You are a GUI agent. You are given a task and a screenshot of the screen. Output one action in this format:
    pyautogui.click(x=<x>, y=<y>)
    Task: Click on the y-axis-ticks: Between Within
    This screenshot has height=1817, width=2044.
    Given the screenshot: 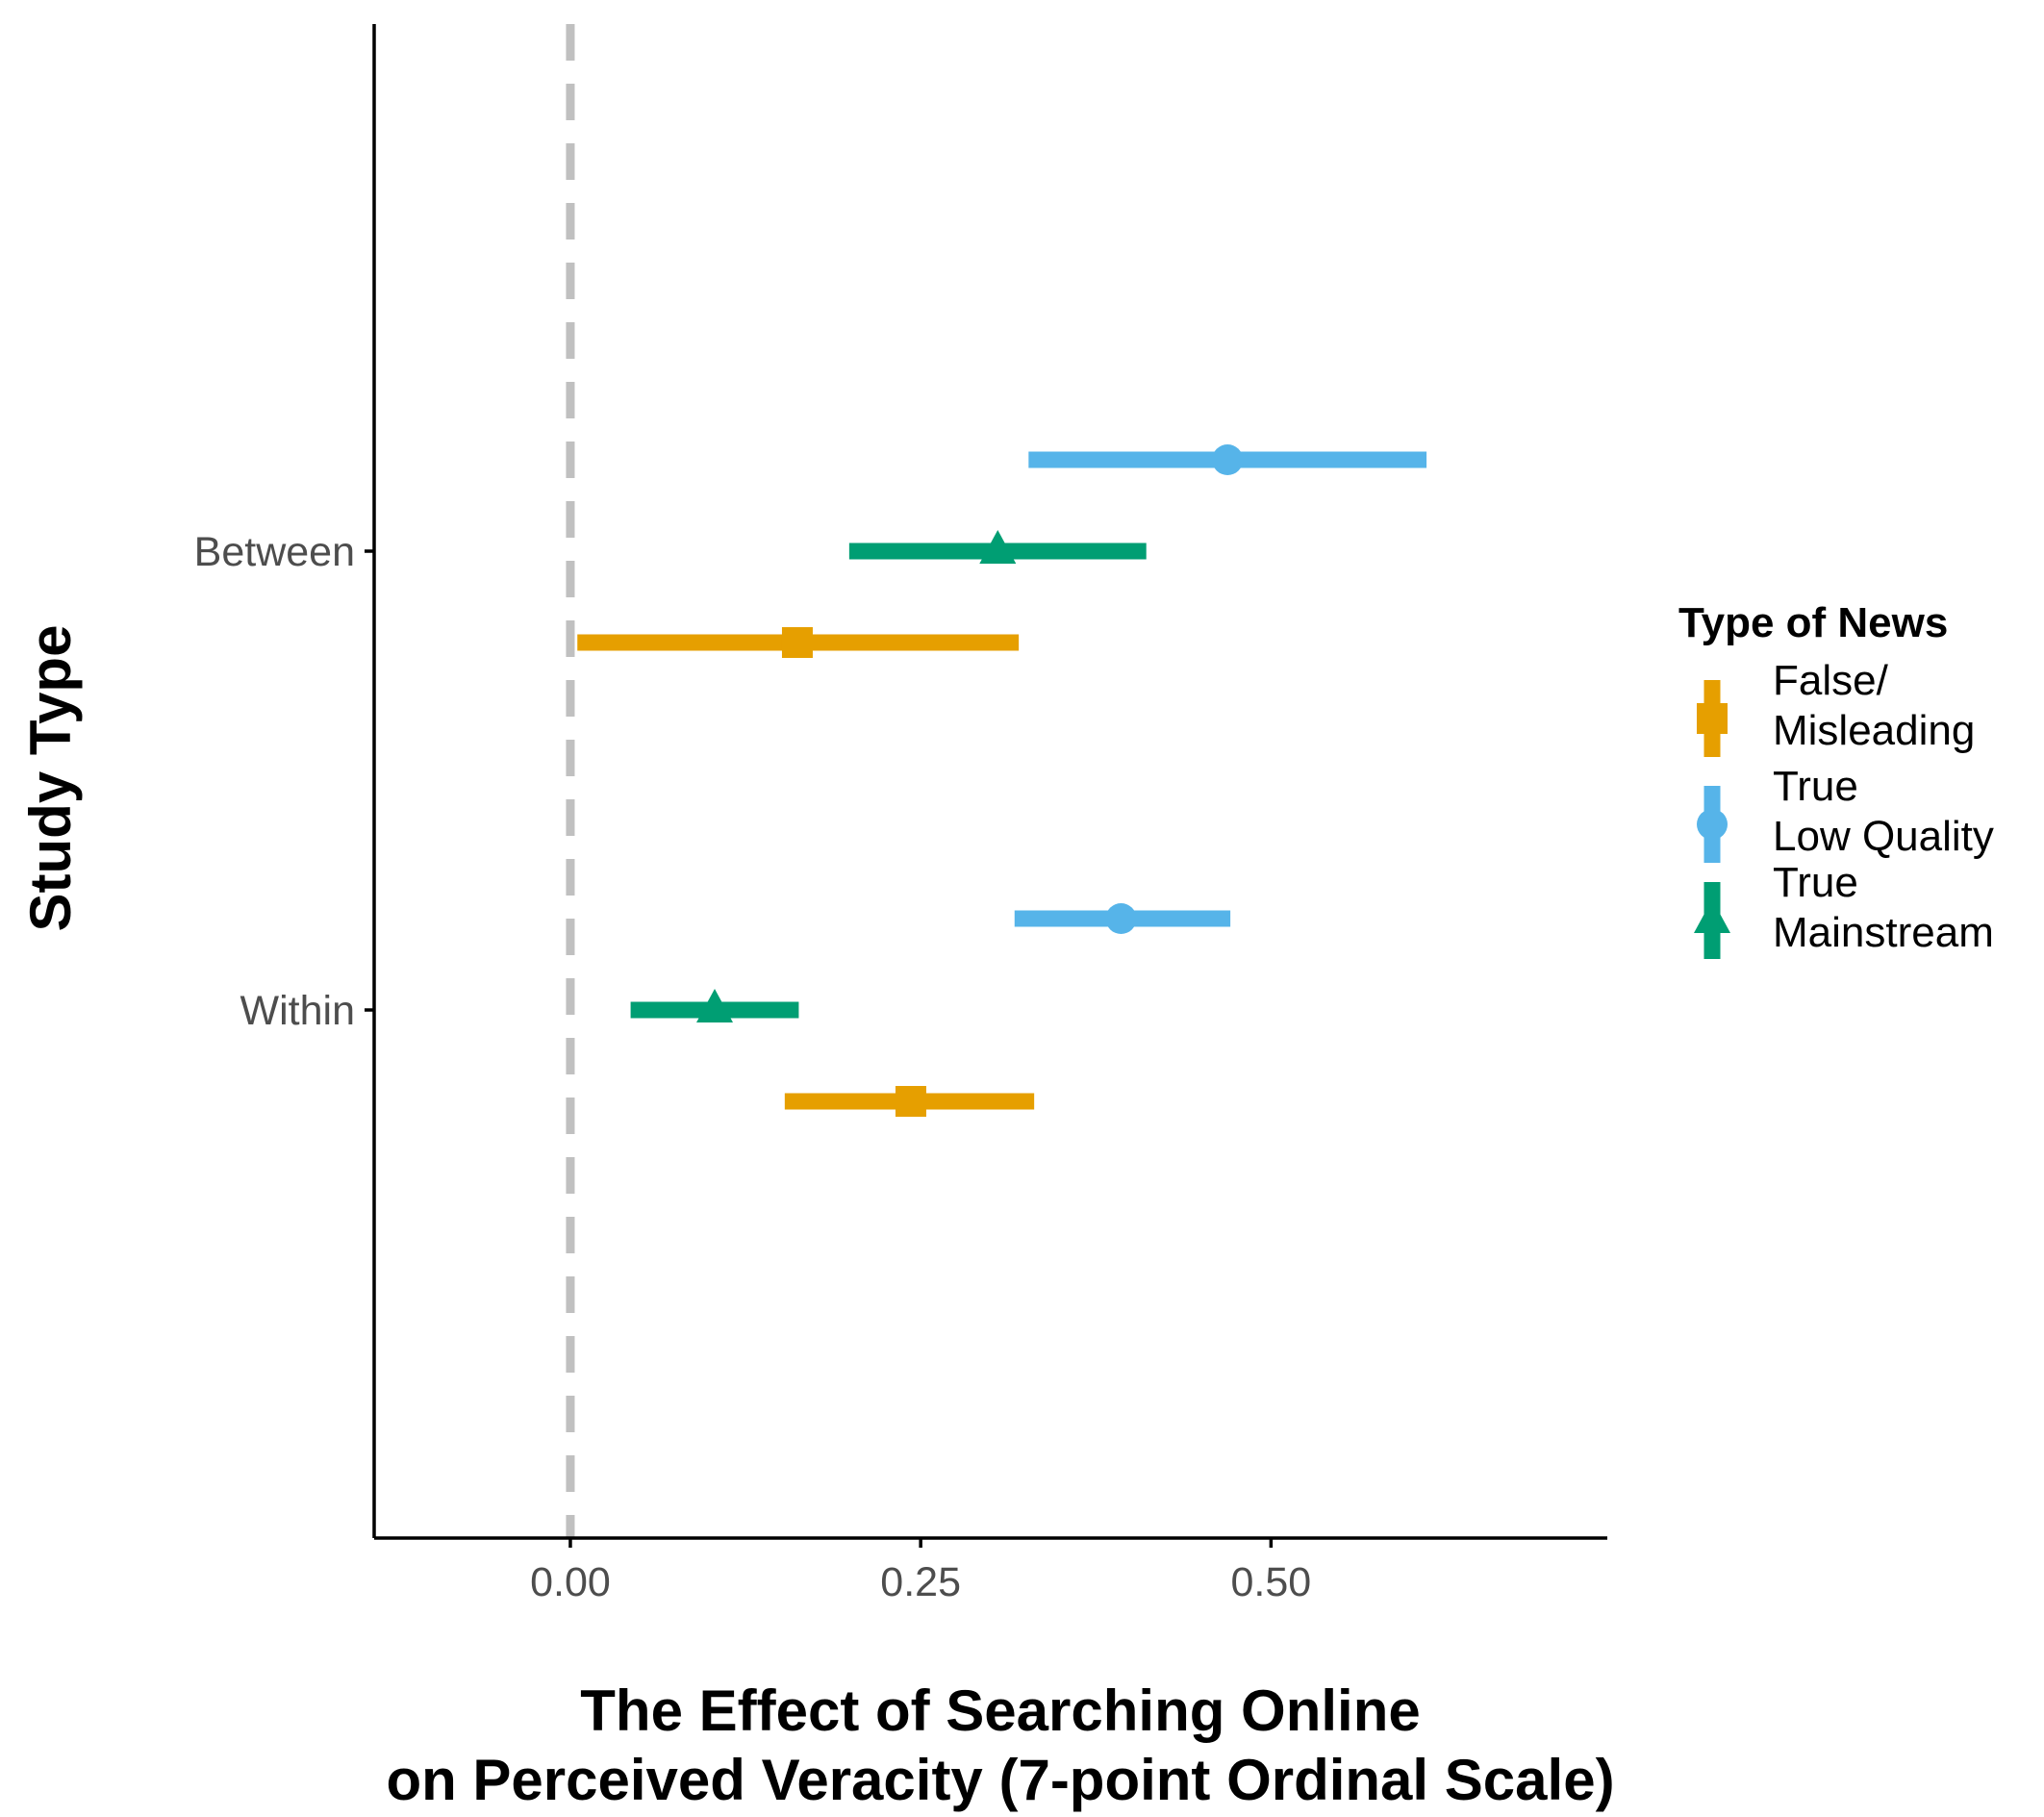 What is the action you would take?
    pyautogui.click(x=284, y=782)
    